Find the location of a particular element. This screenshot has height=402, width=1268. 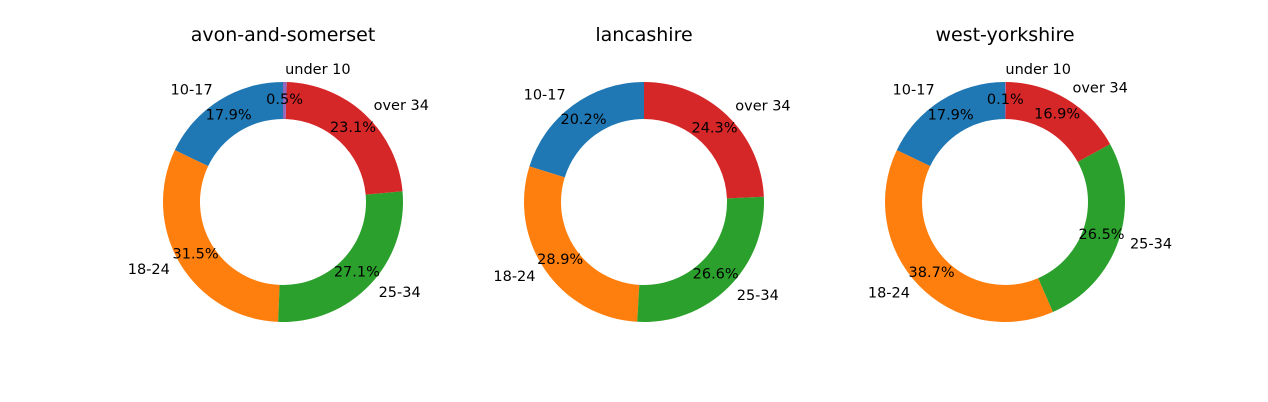

percent-label: 0.5% is located at coordinates (284, 100).